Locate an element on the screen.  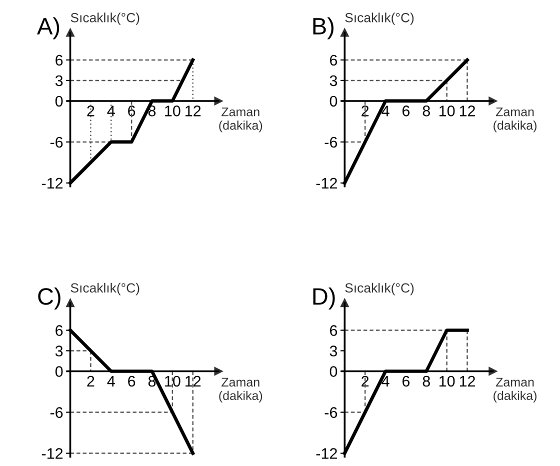
chart-title: B) is located at coordinates (323, 28).